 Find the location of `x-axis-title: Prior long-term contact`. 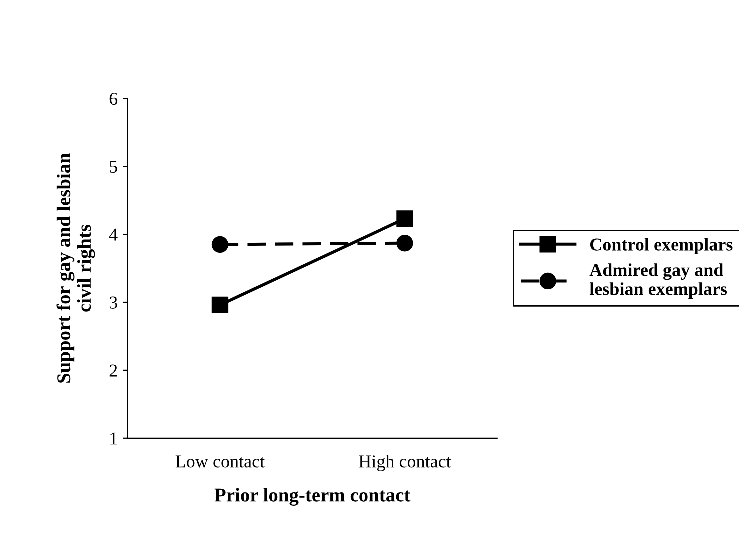

x-axis-title: Prior long-term contact is located at coordinates (312, 497).